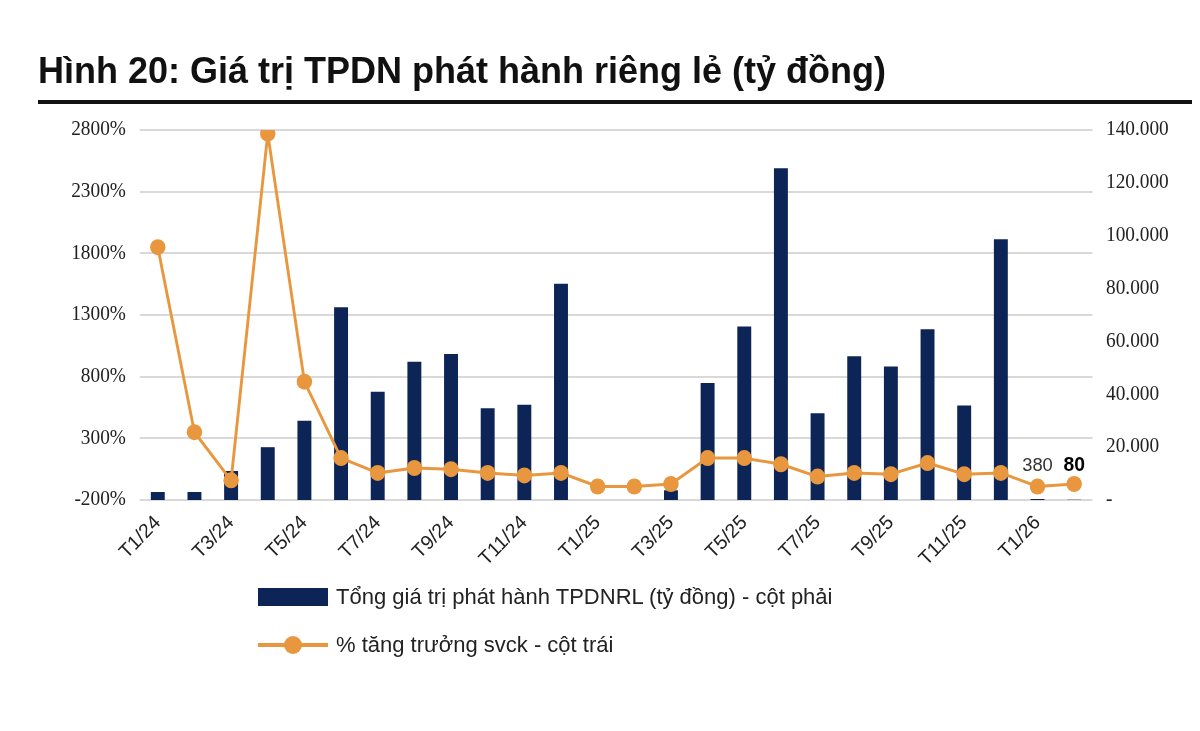 The height and width of the screenshot is (731, 1200). Describe the element at coordinates (1137, 128) in the screenshot. I see `y2-tick-label: 140.000` at that location.